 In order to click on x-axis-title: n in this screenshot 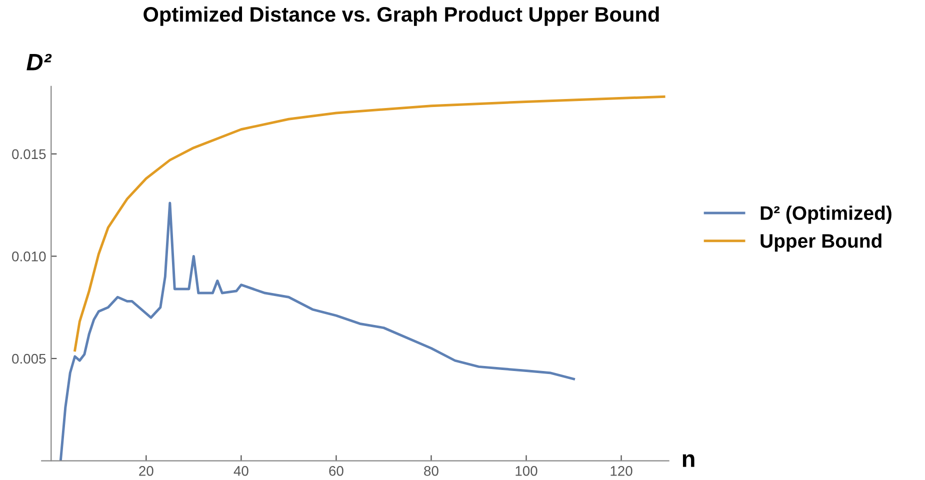, I will do `click(688, 460)`.